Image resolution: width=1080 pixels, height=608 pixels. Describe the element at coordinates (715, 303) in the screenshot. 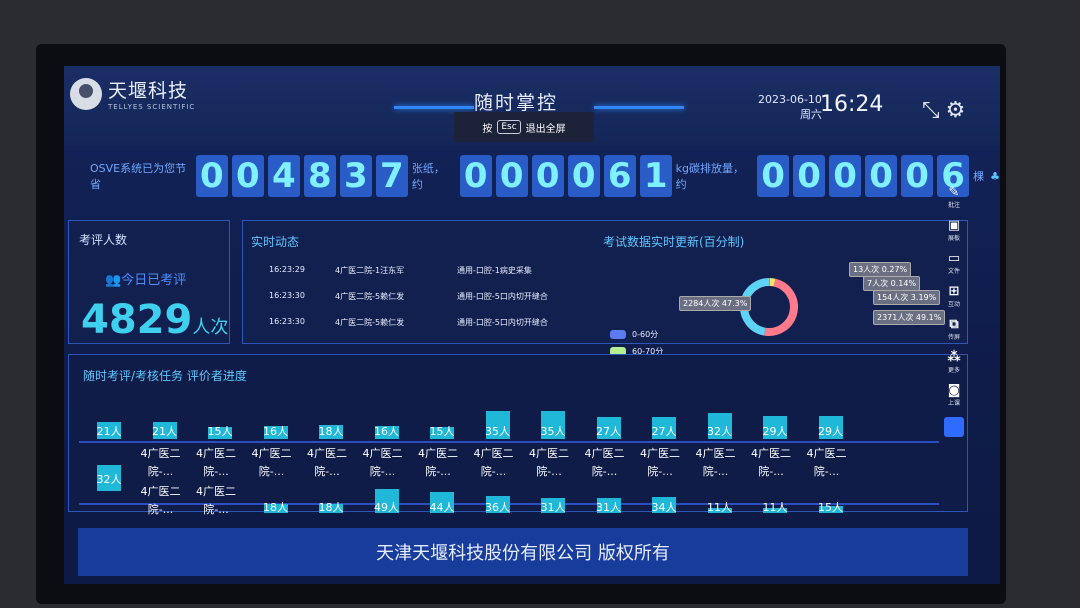

I see `donut-slice-label: 2284人次 47.3%` at that location.